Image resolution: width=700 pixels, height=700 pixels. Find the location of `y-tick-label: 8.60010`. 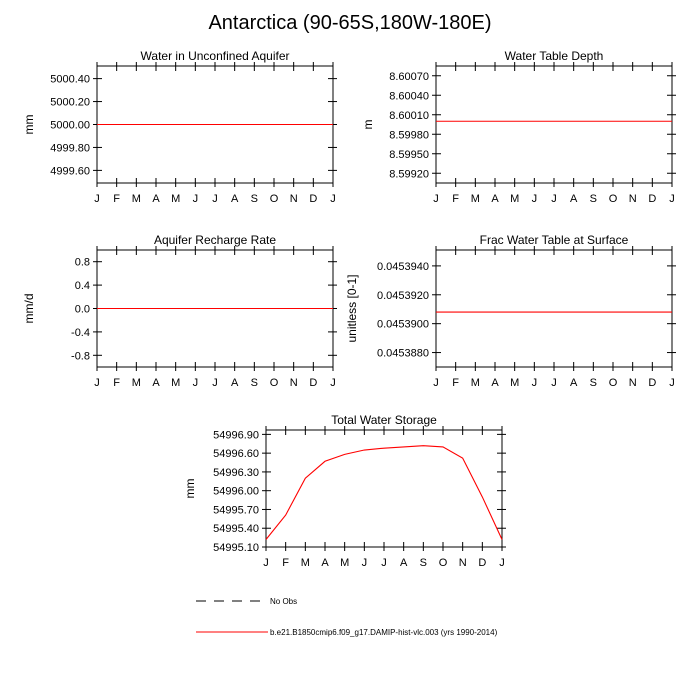

y-tick-label: 8.60010 is located at coordinates (409, 116).